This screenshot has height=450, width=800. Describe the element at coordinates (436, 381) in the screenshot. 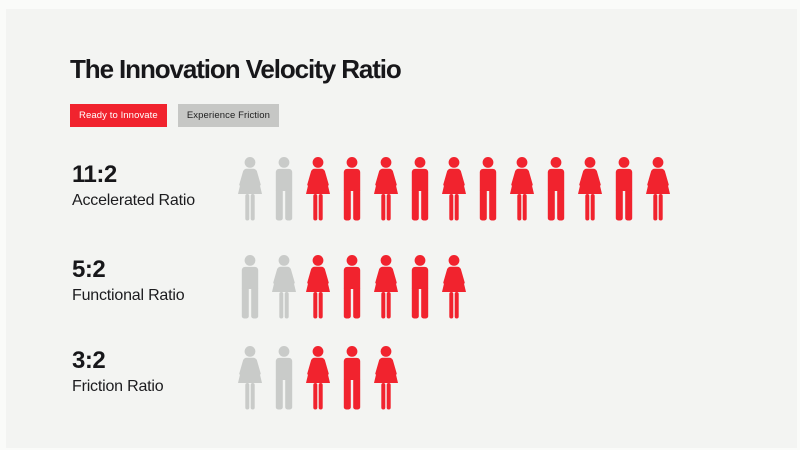

I see `row-friction-ratio: 3:2 Friction Ratio` at that location.